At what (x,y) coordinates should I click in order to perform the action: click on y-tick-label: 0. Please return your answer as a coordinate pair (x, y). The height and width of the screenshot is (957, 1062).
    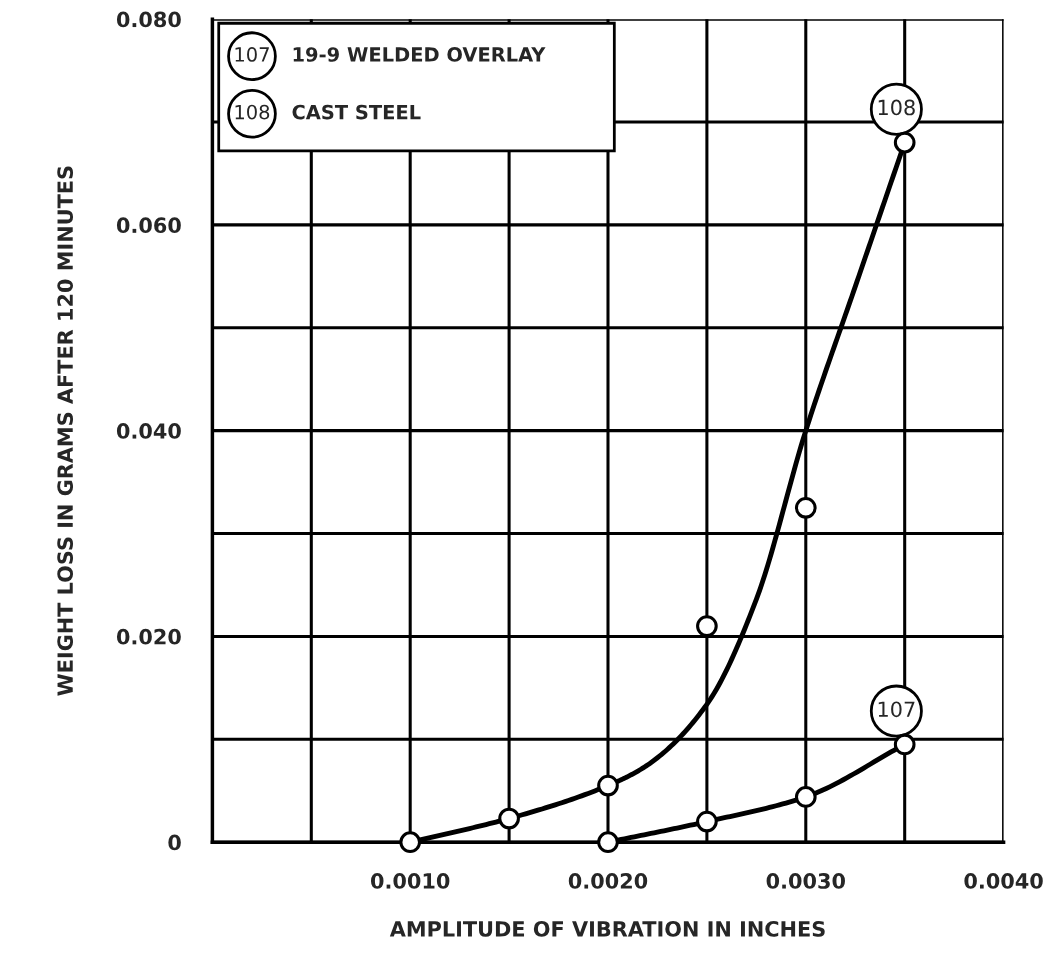
    Looking at the image, I should click on (174, 842).